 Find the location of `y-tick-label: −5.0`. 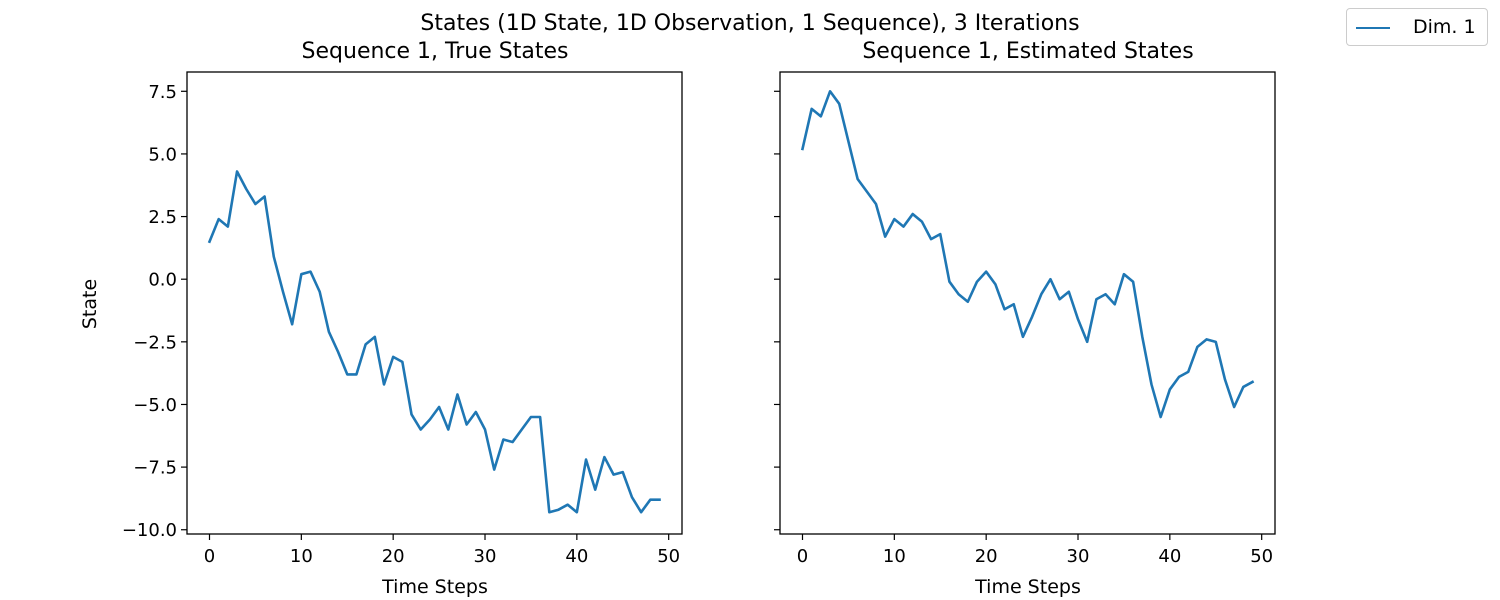

y-tick-label: −5.0 is located at coordinates (155, 405).